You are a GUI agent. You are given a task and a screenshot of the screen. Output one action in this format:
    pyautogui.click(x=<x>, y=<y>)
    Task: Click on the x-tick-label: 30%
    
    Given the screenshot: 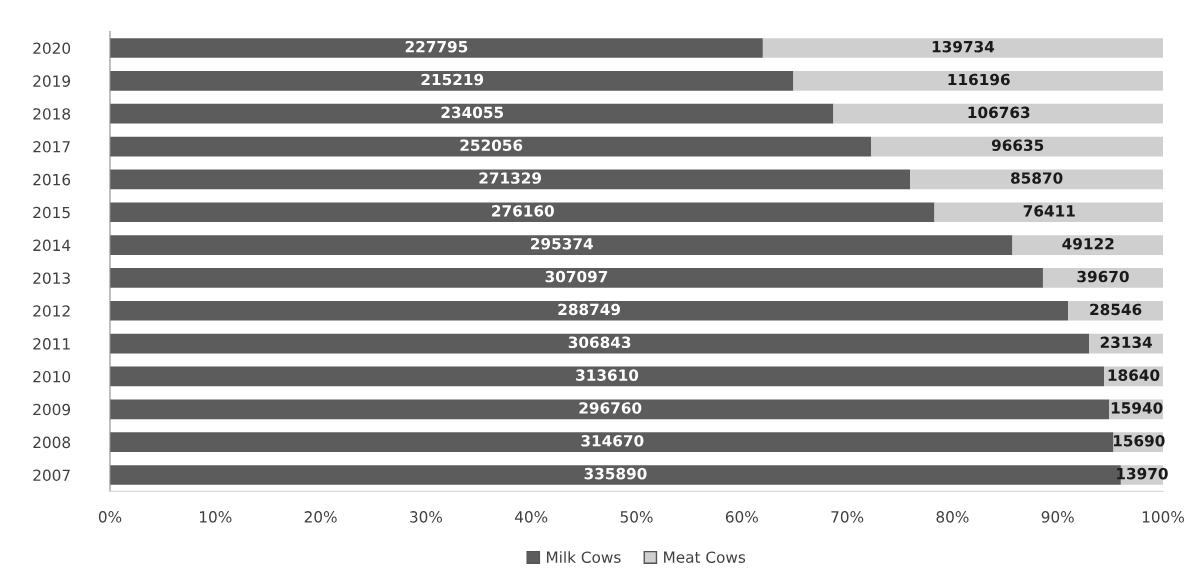 What is the action you would take?
    pyautogui.click(x=426, y=517)
    